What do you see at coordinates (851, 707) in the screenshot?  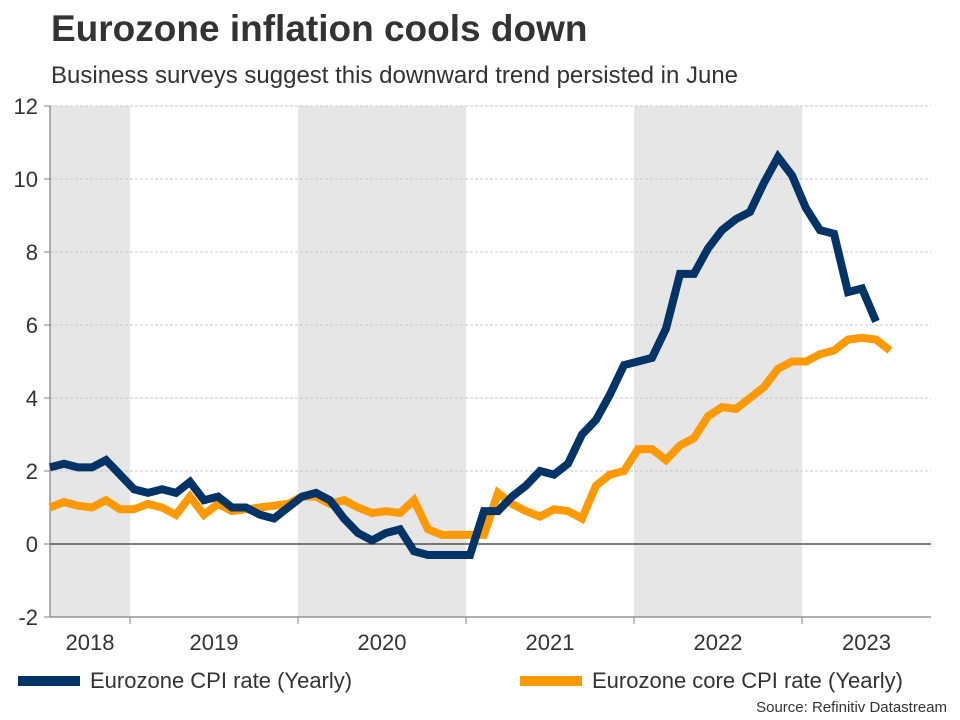 I see `source-note: Source: Refinitiv Datastream` at bounding box center [851, 707].